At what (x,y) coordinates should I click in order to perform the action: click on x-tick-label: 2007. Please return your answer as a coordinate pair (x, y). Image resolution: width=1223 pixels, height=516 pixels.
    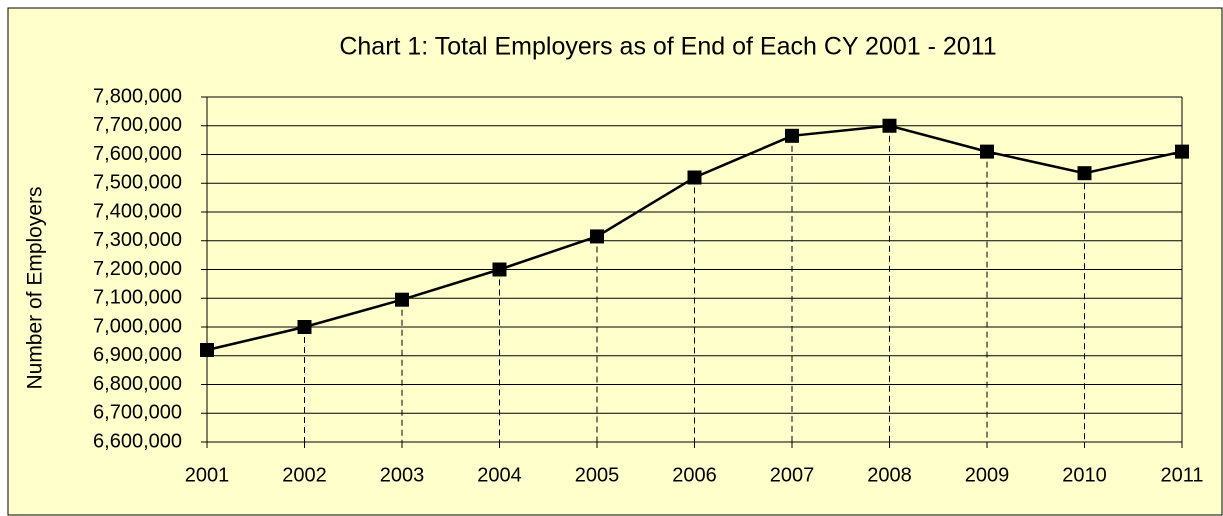
    Looking at the image, I should click on (792, 475).